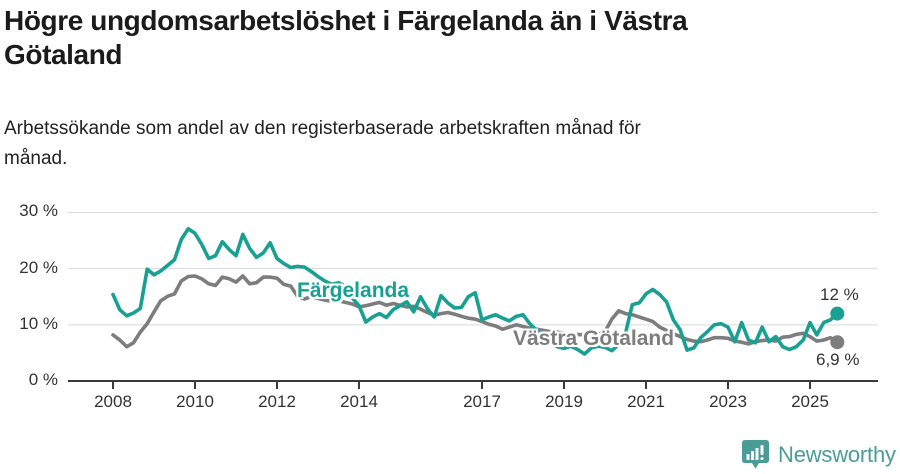  I want to click on x-axis-label: 2010, so click(195, 401).